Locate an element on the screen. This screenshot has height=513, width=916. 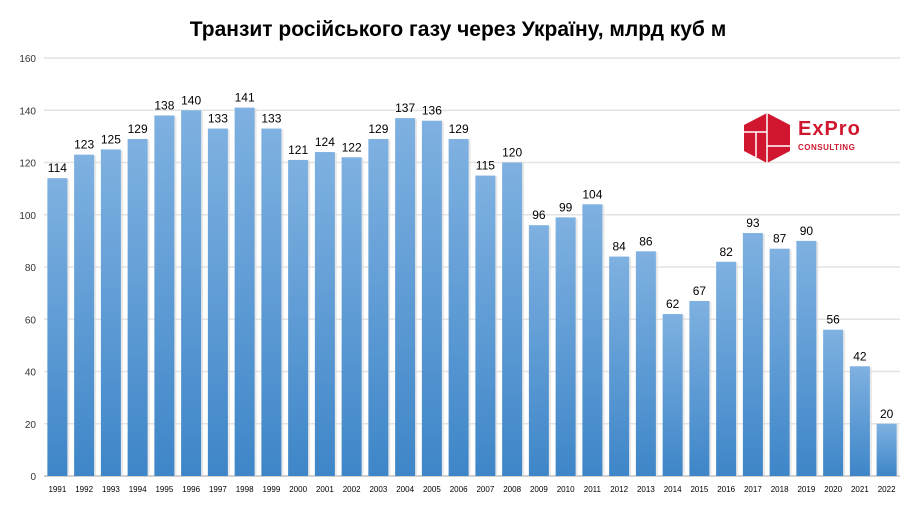
x-tick-label: 2019 is located at coordinates (806, 489).